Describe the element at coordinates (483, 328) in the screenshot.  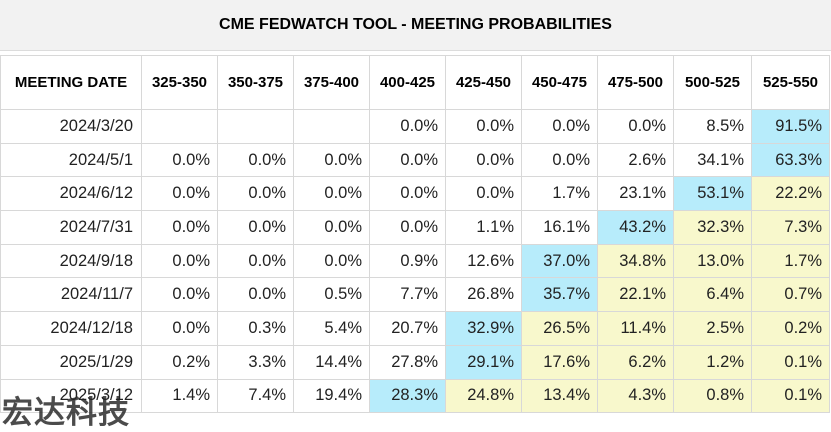
I see `probability-cell: 32.9%` at that location.